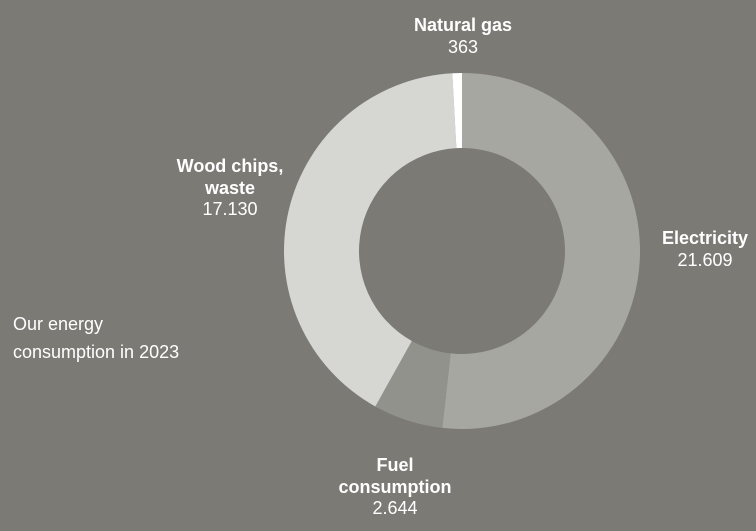 This screenshot has height=531, width=756. I want to click on label-electricity: Electricity 21.609, so click(705, 249).